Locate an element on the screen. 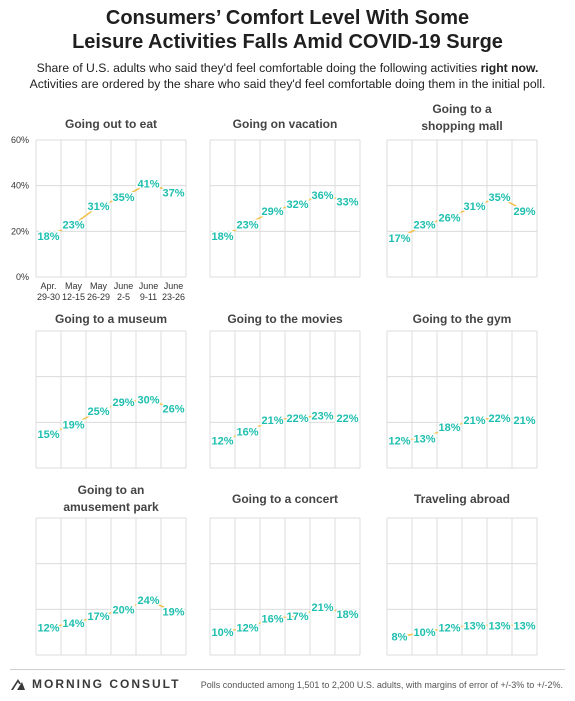  panel-title: shopping mall is located at coordinates (461, 126).